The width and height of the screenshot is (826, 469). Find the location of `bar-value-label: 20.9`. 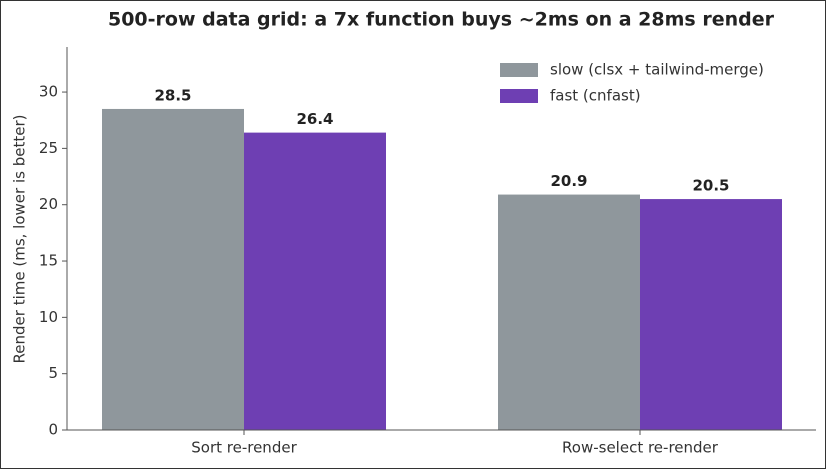

bar-value-label: 20.9 is located at coordinates (568, 181).